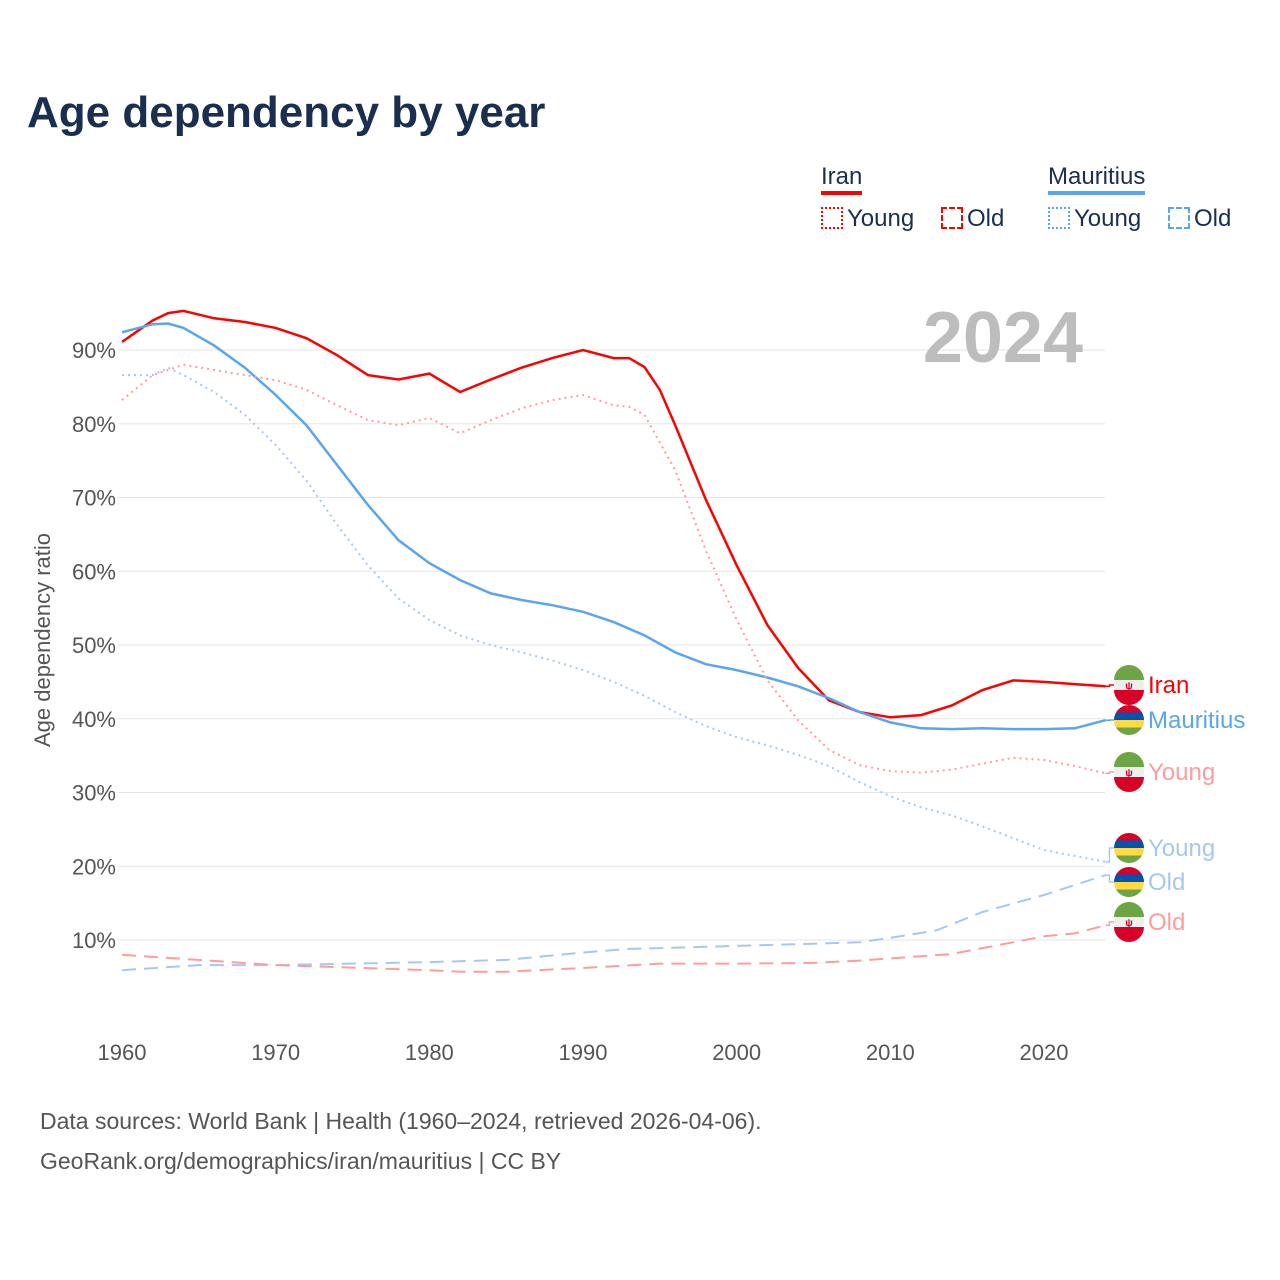 The image size is (1280, 1280). I want to click on year-watermark: 2024, so click(1003, 338).